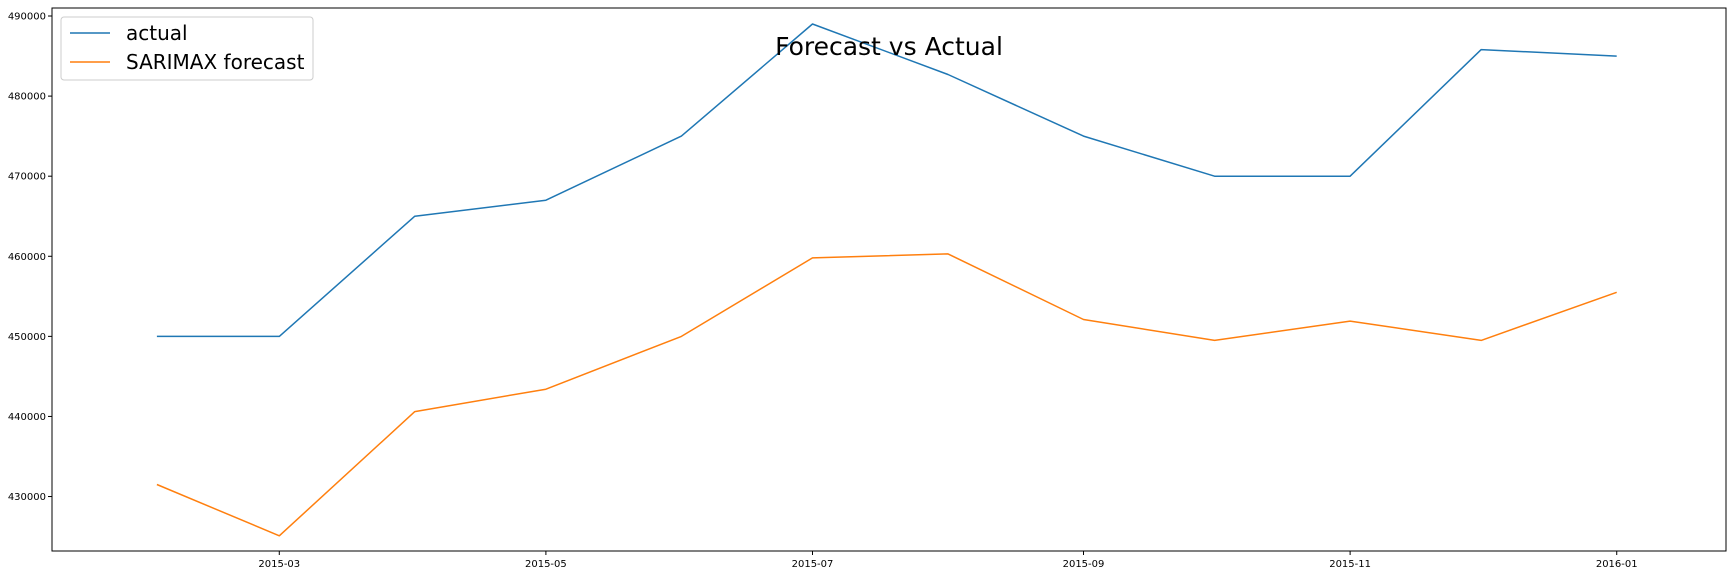 The image size is (1733, 575). Describe the element at coordinates (279, 564) in the screenshot. I see `x-tick-label: 2015-03` at that location.